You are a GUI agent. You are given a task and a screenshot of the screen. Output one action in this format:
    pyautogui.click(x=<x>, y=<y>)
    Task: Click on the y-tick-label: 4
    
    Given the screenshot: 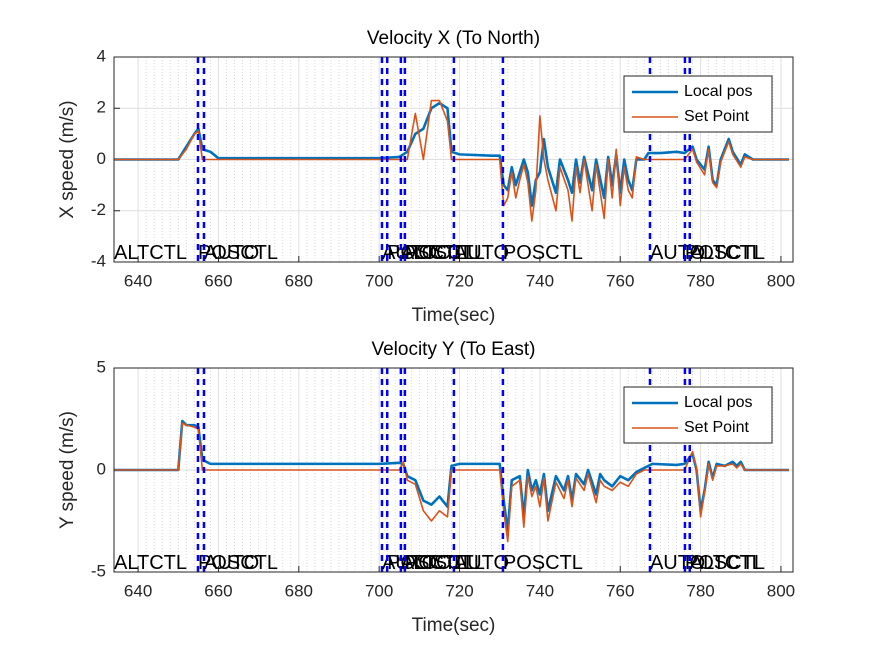 What is the action you would take?
    pyautogui.click(x=101, y=55)
    